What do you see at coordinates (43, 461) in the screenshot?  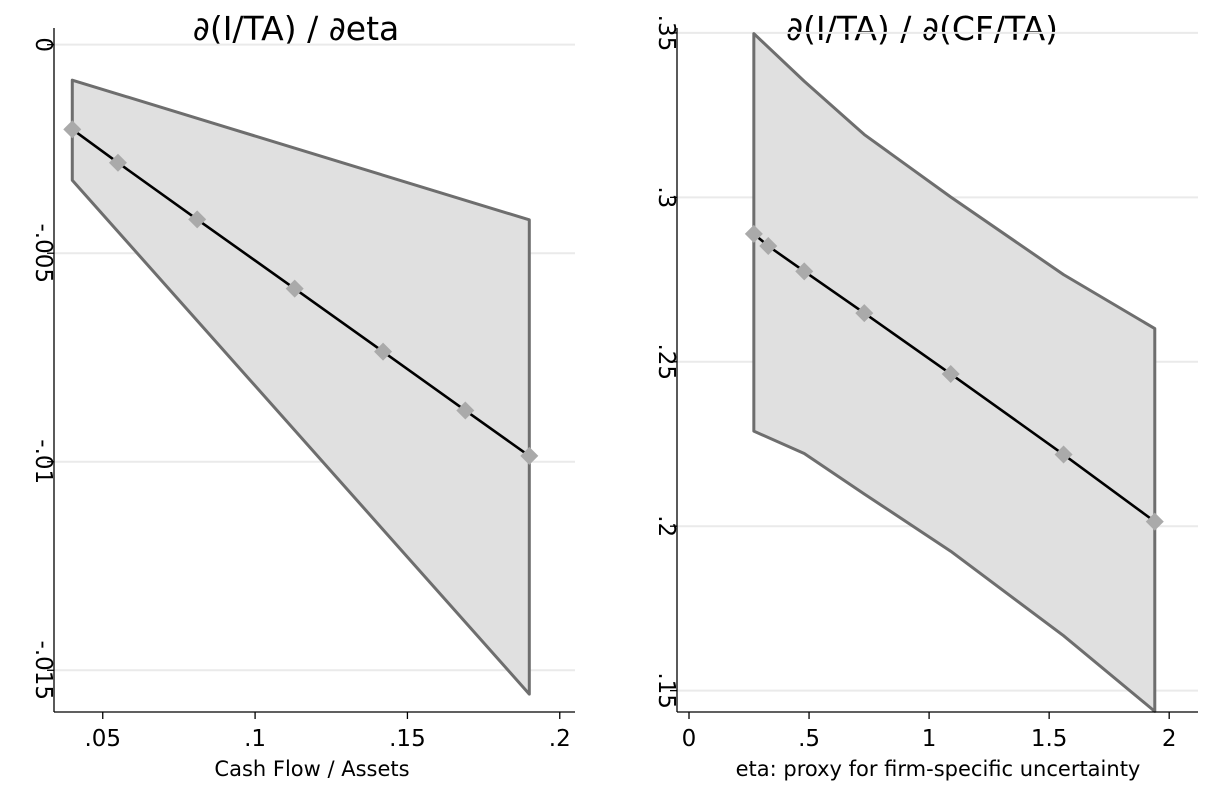 I see `y-tick-label: -.01` at bounding box center [43, 461].